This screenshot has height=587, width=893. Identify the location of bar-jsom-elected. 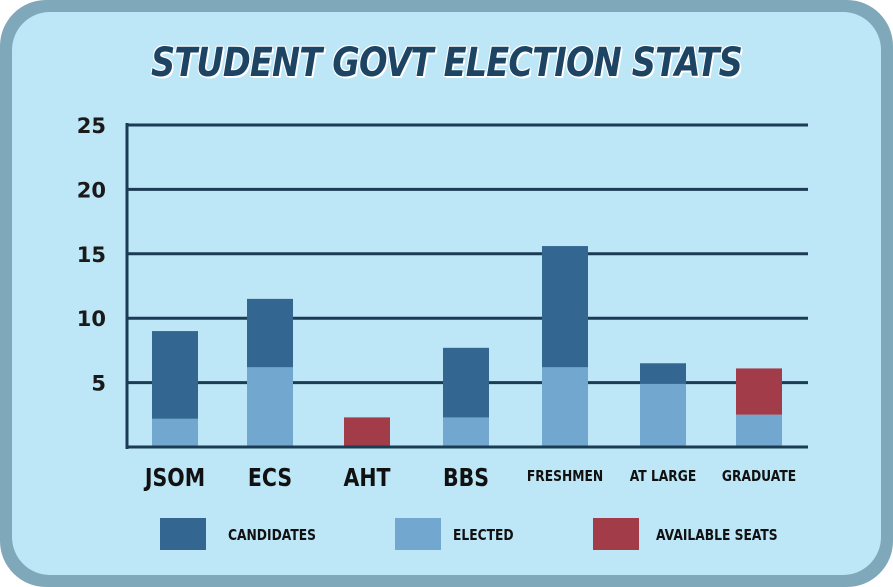
(175, 432).